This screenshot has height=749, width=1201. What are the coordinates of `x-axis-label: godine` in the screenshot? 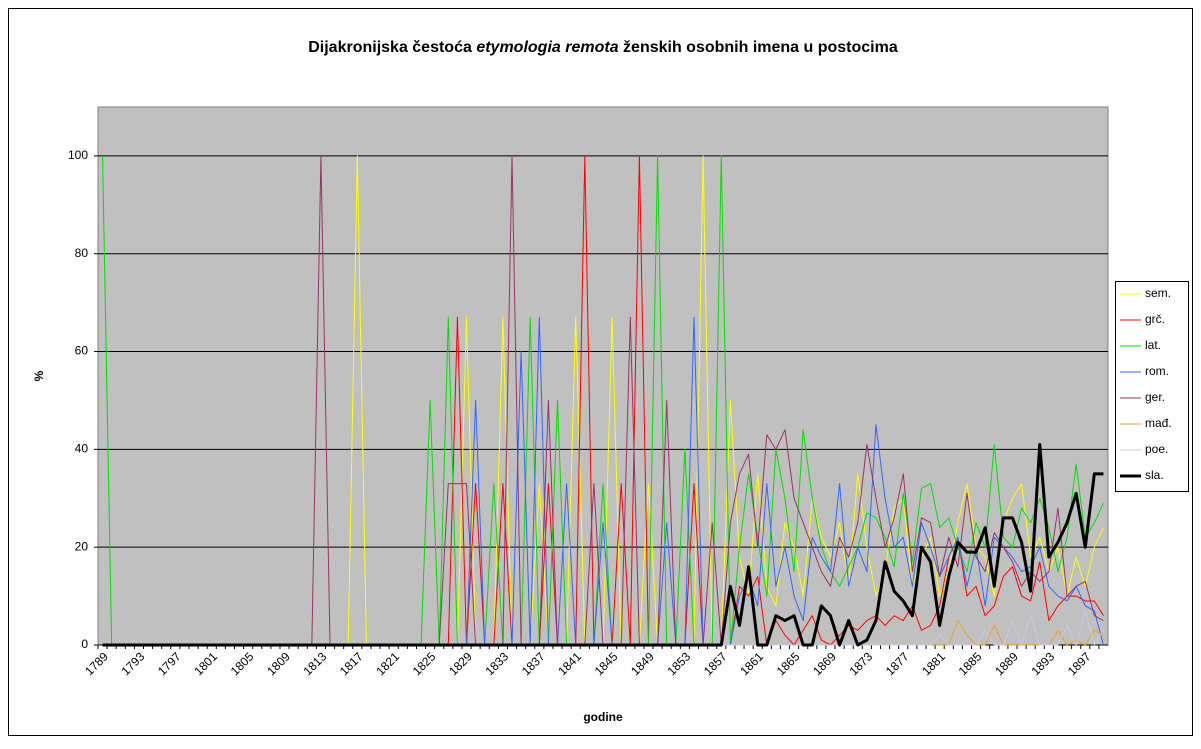 It's located at (603, 717).